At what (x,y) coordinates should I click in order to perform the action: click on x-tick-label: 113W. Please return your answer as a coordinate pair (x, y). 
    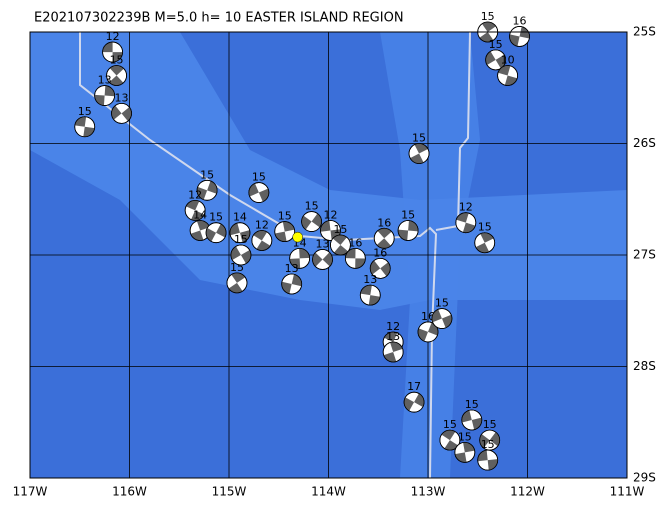
    Looking at the image, I should click on (428, 492).